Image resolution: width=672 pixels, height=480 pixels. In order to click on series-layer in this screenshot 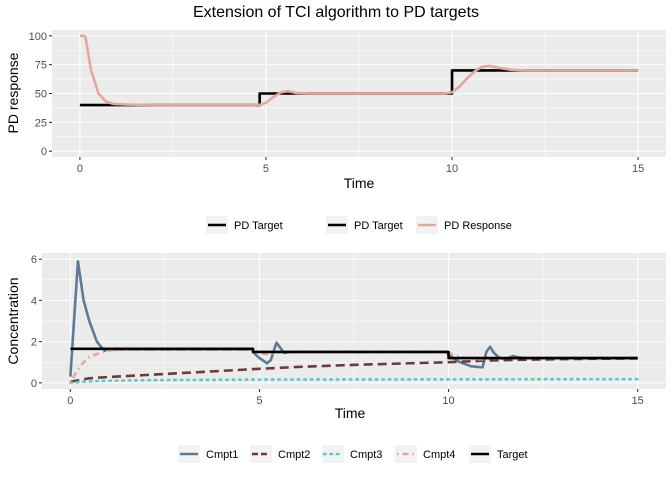, I will do `click(359, 70)`.